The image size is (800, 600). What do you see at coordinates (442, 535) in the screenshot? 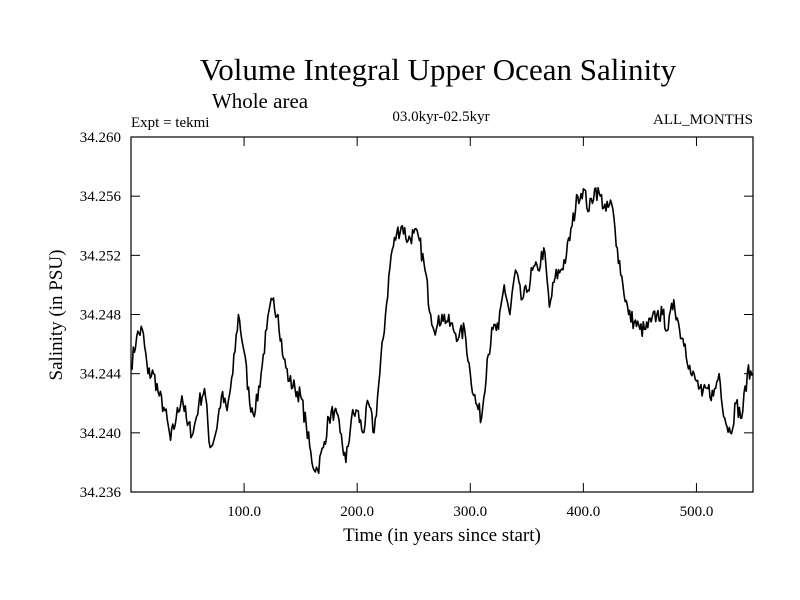
I see `x-axis-label: Time (in years since start)` at bounding box center [442, 535].